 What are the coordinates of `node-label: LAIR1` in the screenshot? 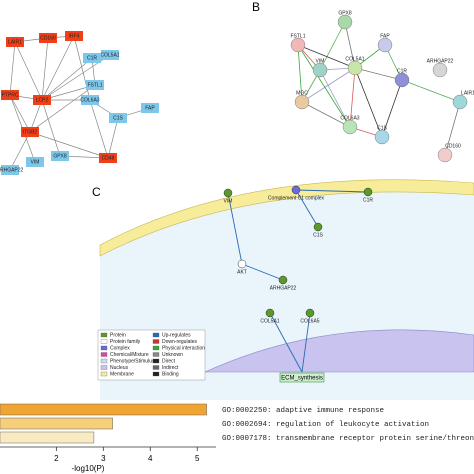 It's located at (467, 93).